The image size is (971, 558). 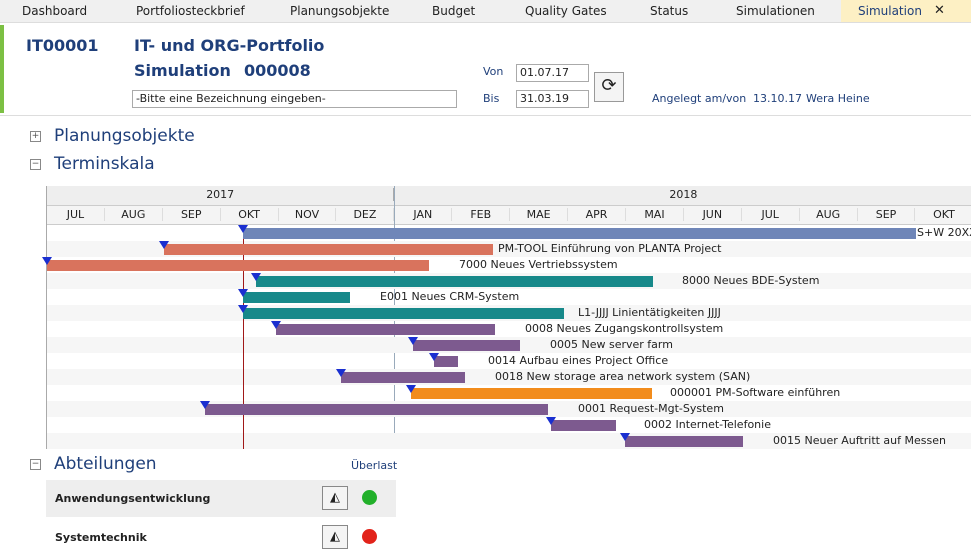 I want to click on year-label: 2018, so click(x=682, y=194).